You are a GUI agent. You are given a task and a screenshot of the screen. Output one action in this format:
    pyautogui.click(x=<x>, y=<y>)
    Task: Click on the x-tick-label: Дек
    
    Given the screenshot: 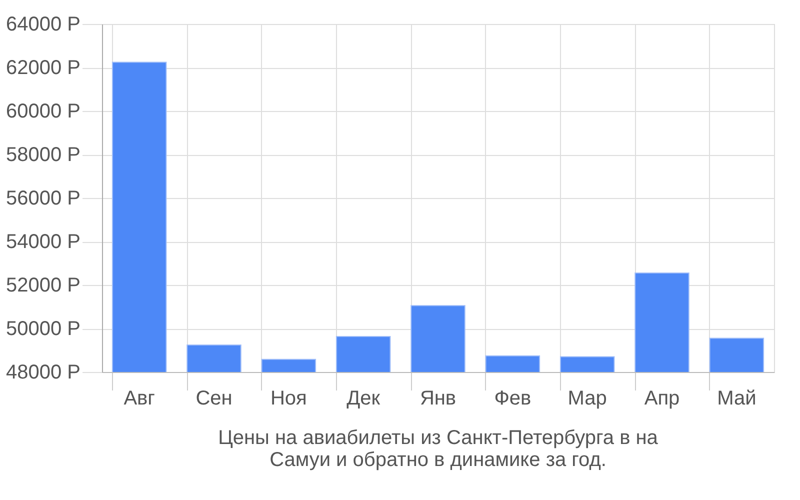 What is the action you would take?
    pyautogui.click(x=363, y=399)
    